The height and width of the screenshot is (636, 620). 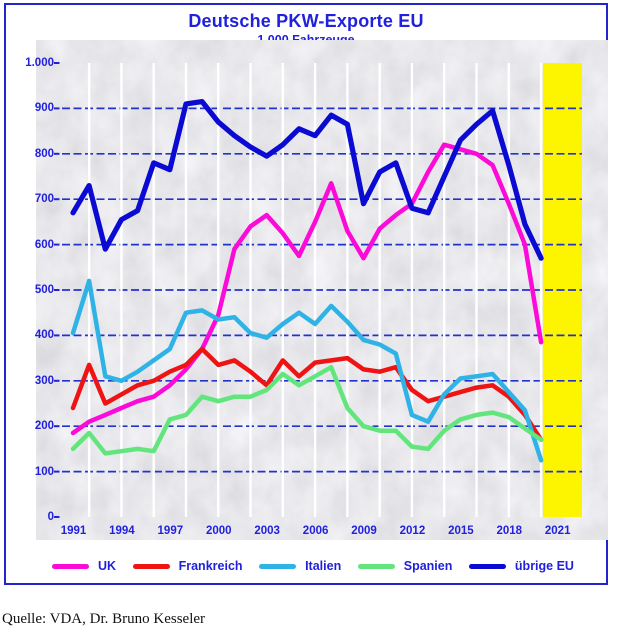 What do you see at coordinates (104, 619) in the screenshot?
I see `source-note: Quelle: VDA, Dr. Bruno Kesseler` at bounding box center [104, 619].